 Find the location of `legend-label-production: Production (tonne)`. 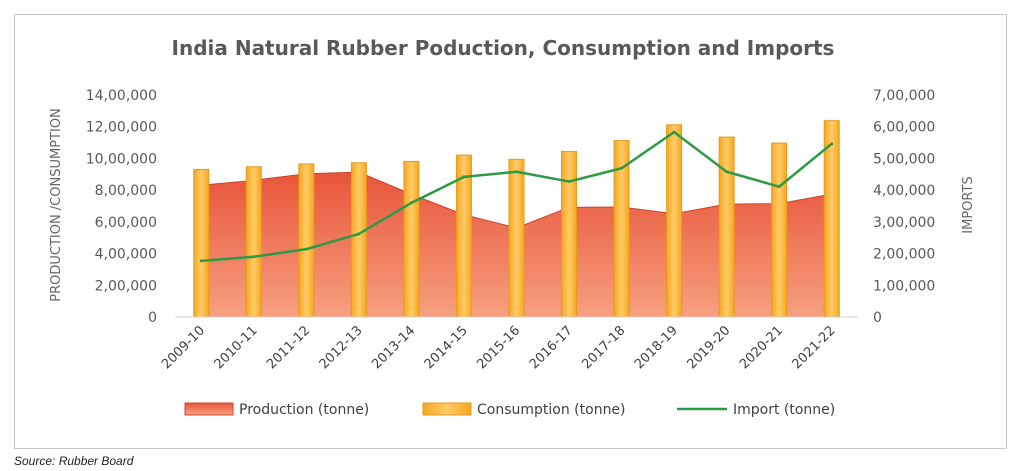

legend-label-production: Production (tonne) is located at coordinates (304, 410).